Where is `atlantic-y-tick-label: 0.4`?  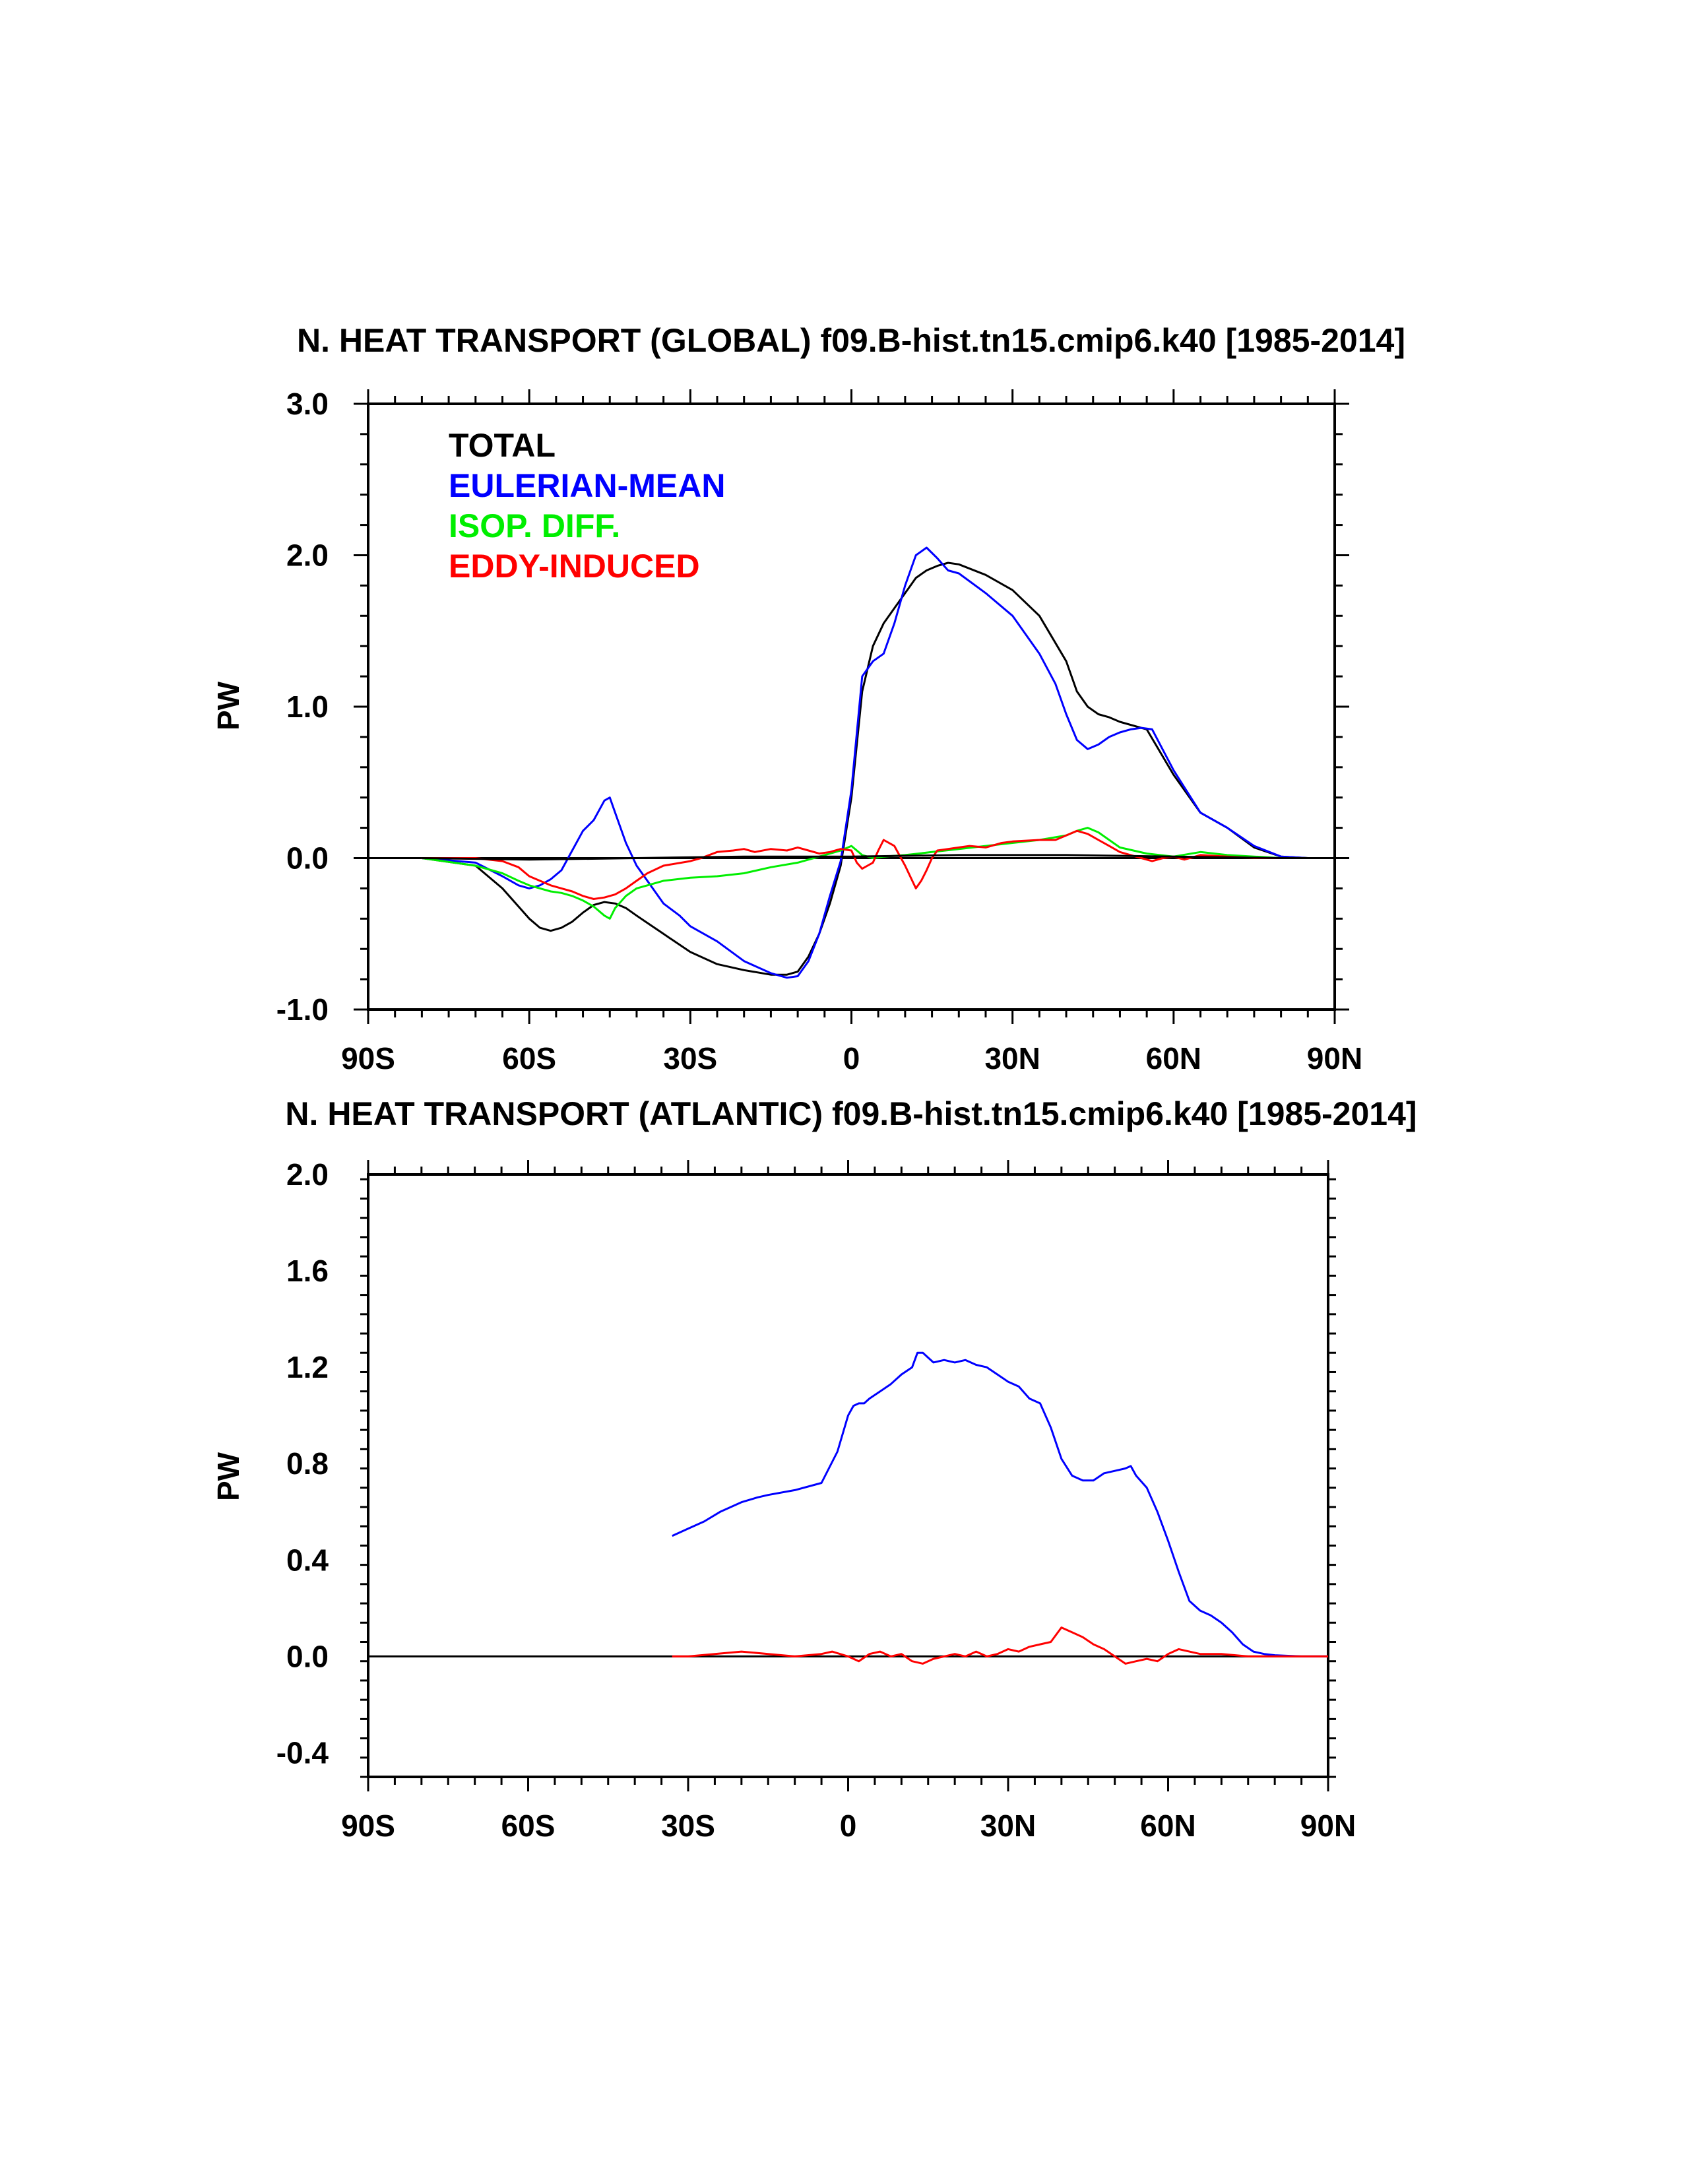 atlantic-y-tick-label: 0.4 is located at coordinates (307, 1560).